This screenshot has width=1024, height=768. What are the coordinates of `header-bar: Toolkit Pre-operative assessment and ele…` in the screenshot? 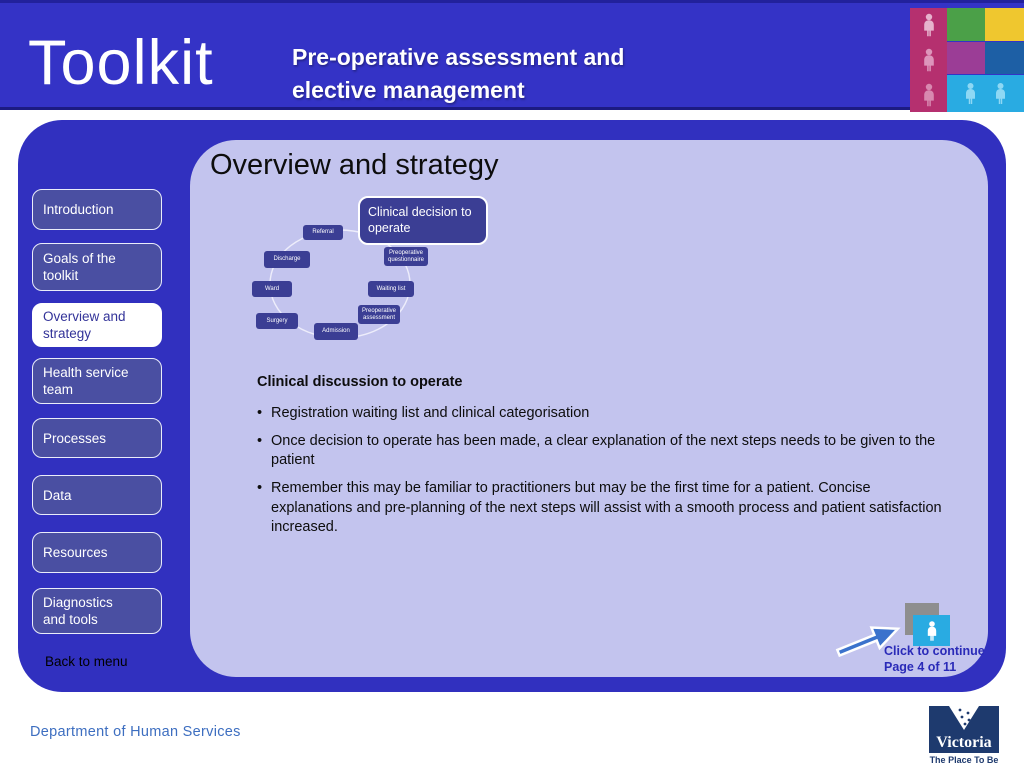 It's located at (512, 56).